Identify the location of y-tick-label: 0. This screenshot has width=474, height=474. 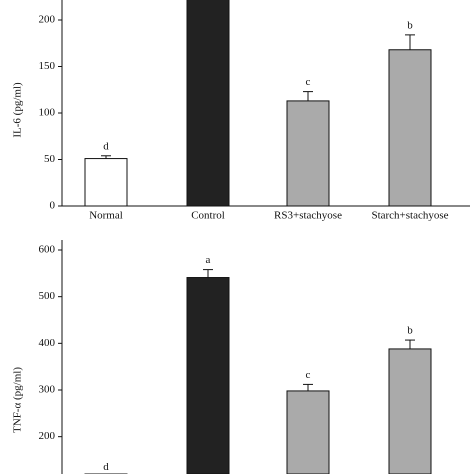
(53, 206).